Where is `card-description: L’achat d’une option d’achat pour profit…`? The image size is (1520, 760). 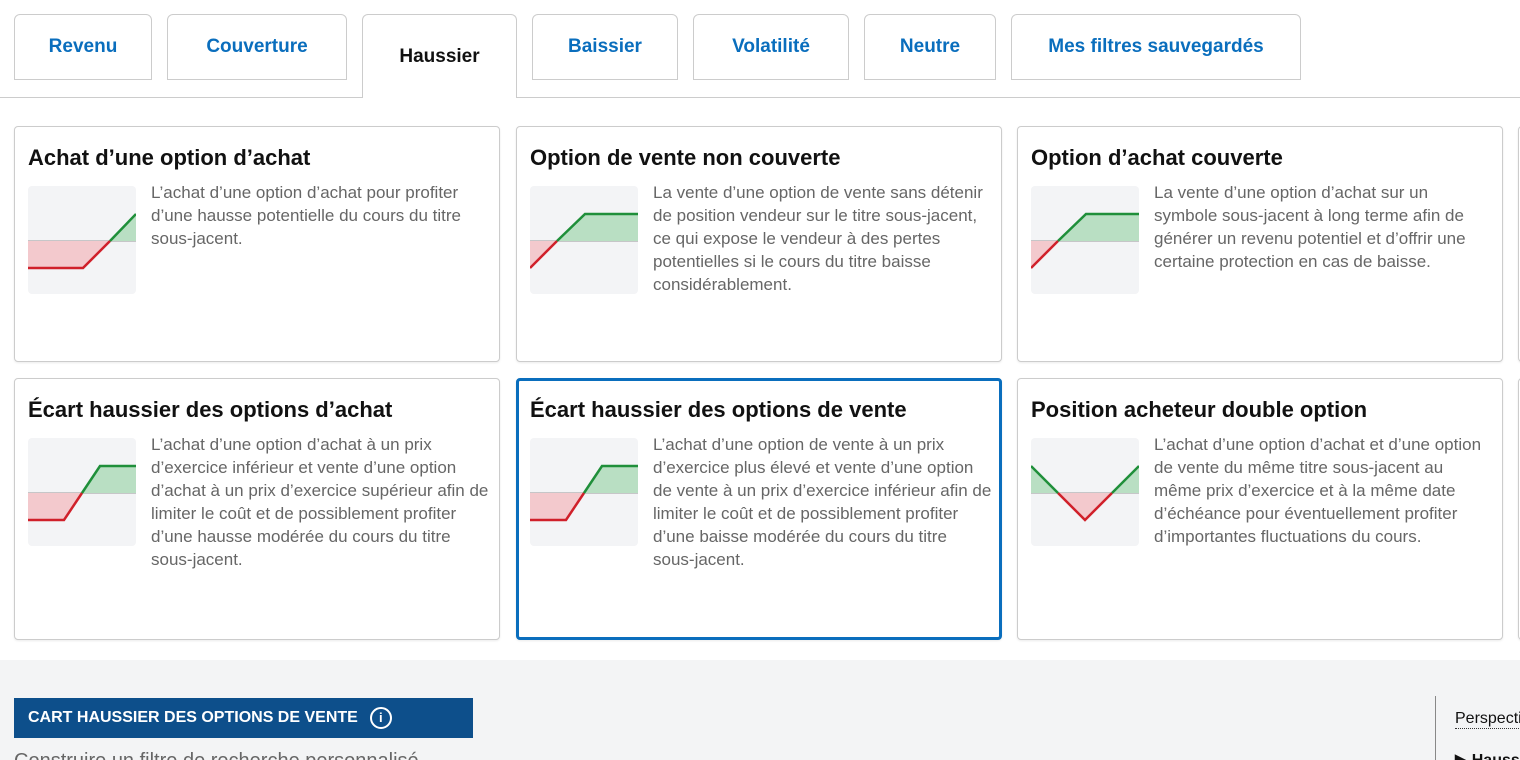
card-description: L’achat d’une option d’achat pour profit… is located at coordinates (306, 215).